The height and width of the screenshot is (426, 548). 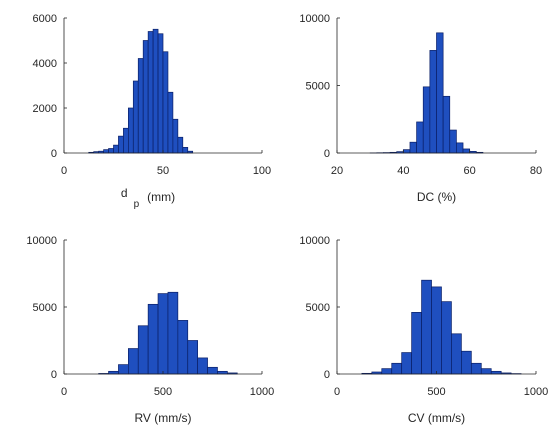 I want to click on x-tick-label: 60, so click(x=470, y=171).